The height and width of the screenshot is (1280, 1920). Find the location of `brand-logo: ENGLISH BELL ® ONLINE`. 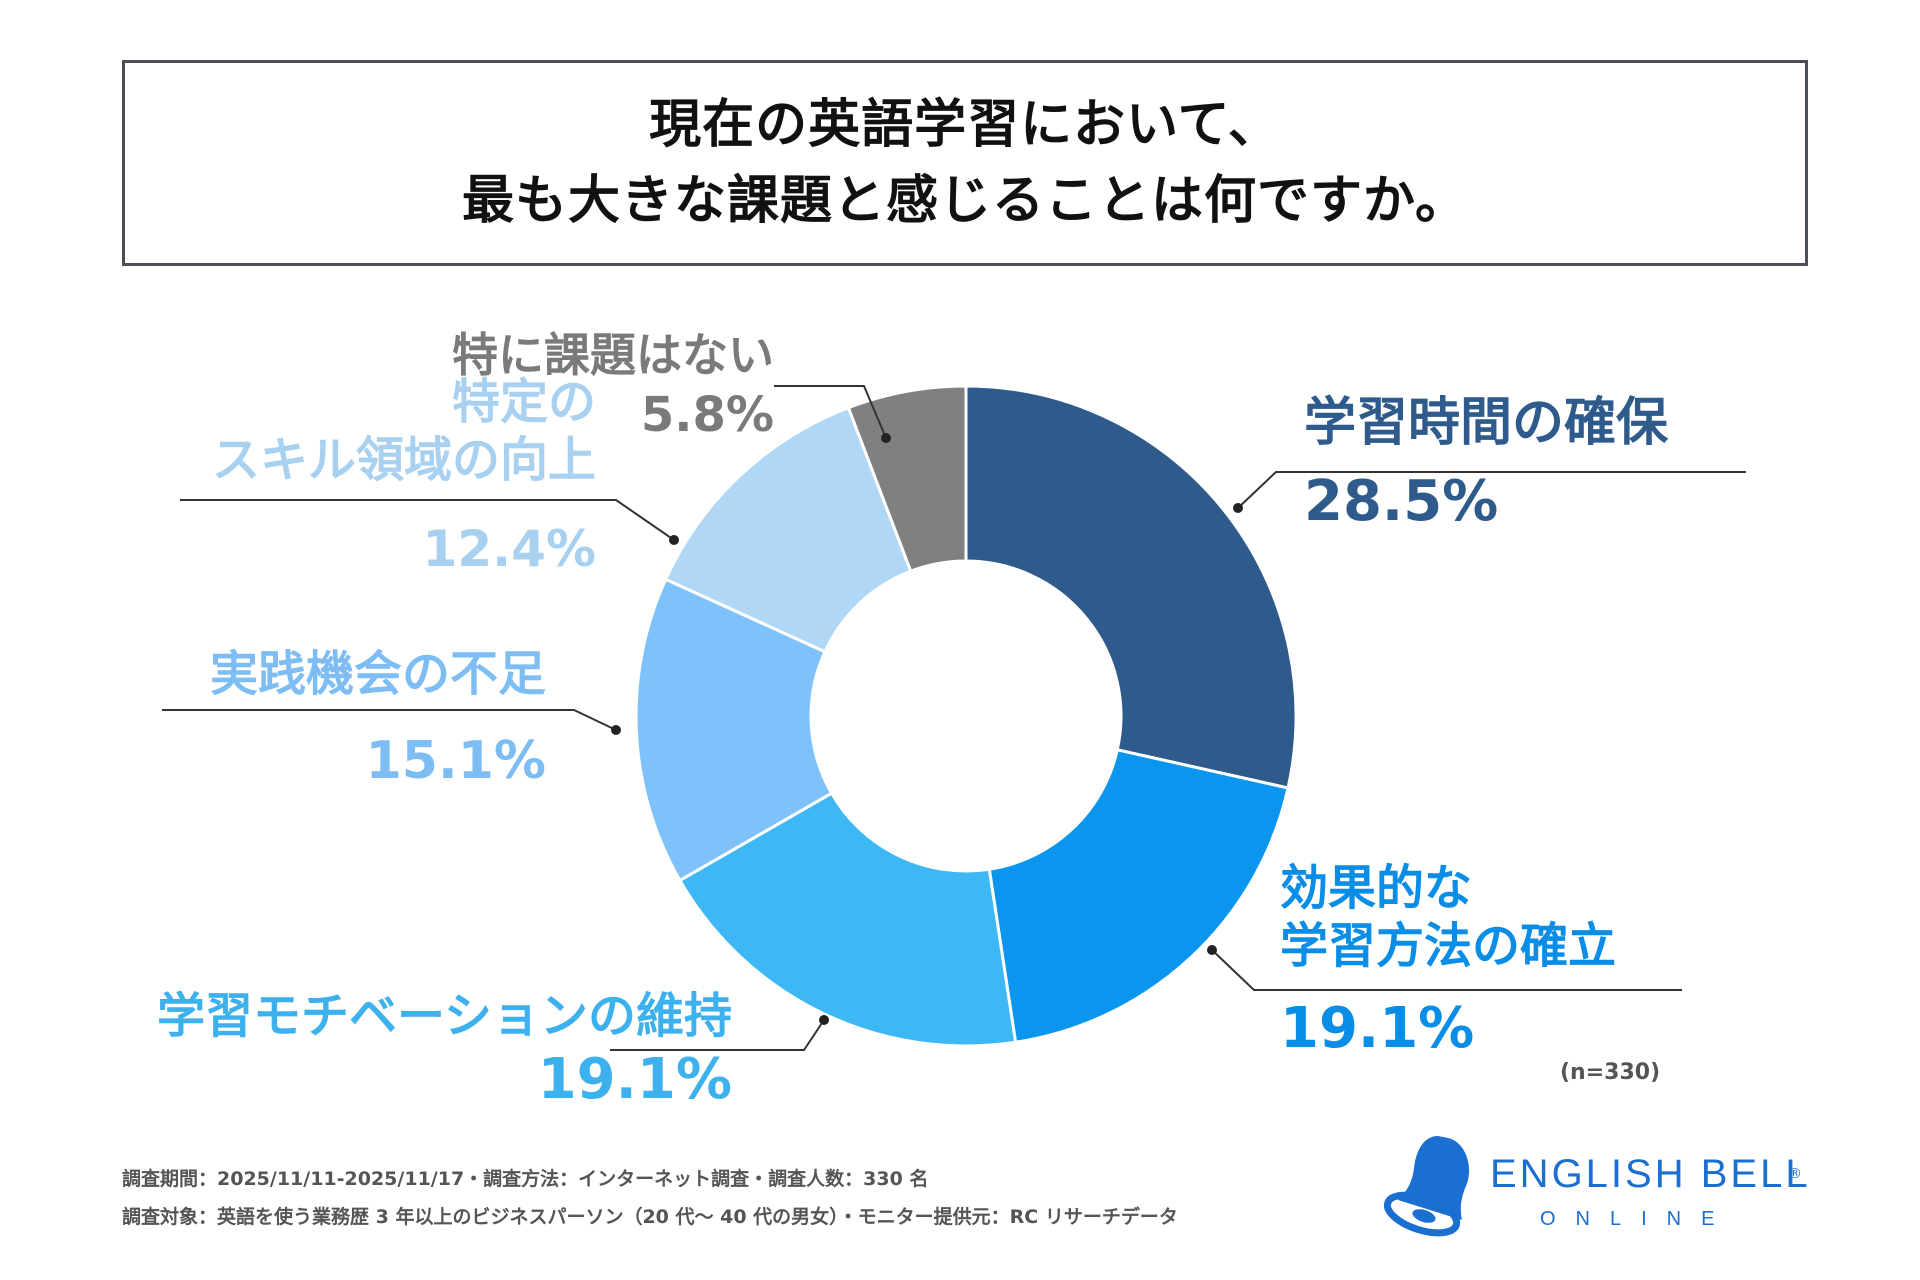

brand-logo: ENGLISH BELL ® ONLINE is located at coordinates (1592, 1183).